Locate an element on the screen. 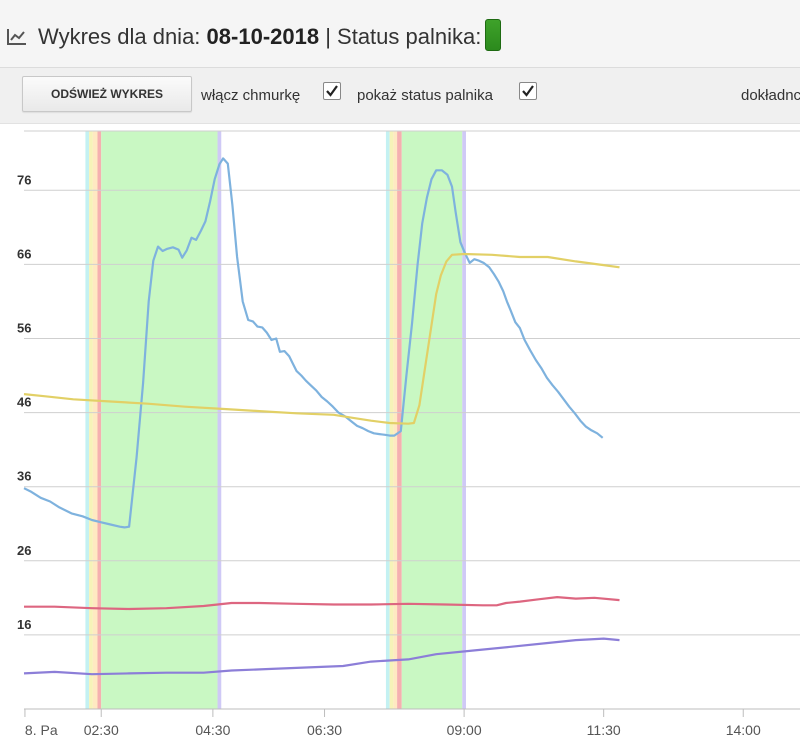 The width and height of the screenshot is (800, 750). y-tick-label: 26 is located at coordinates (24, 550).